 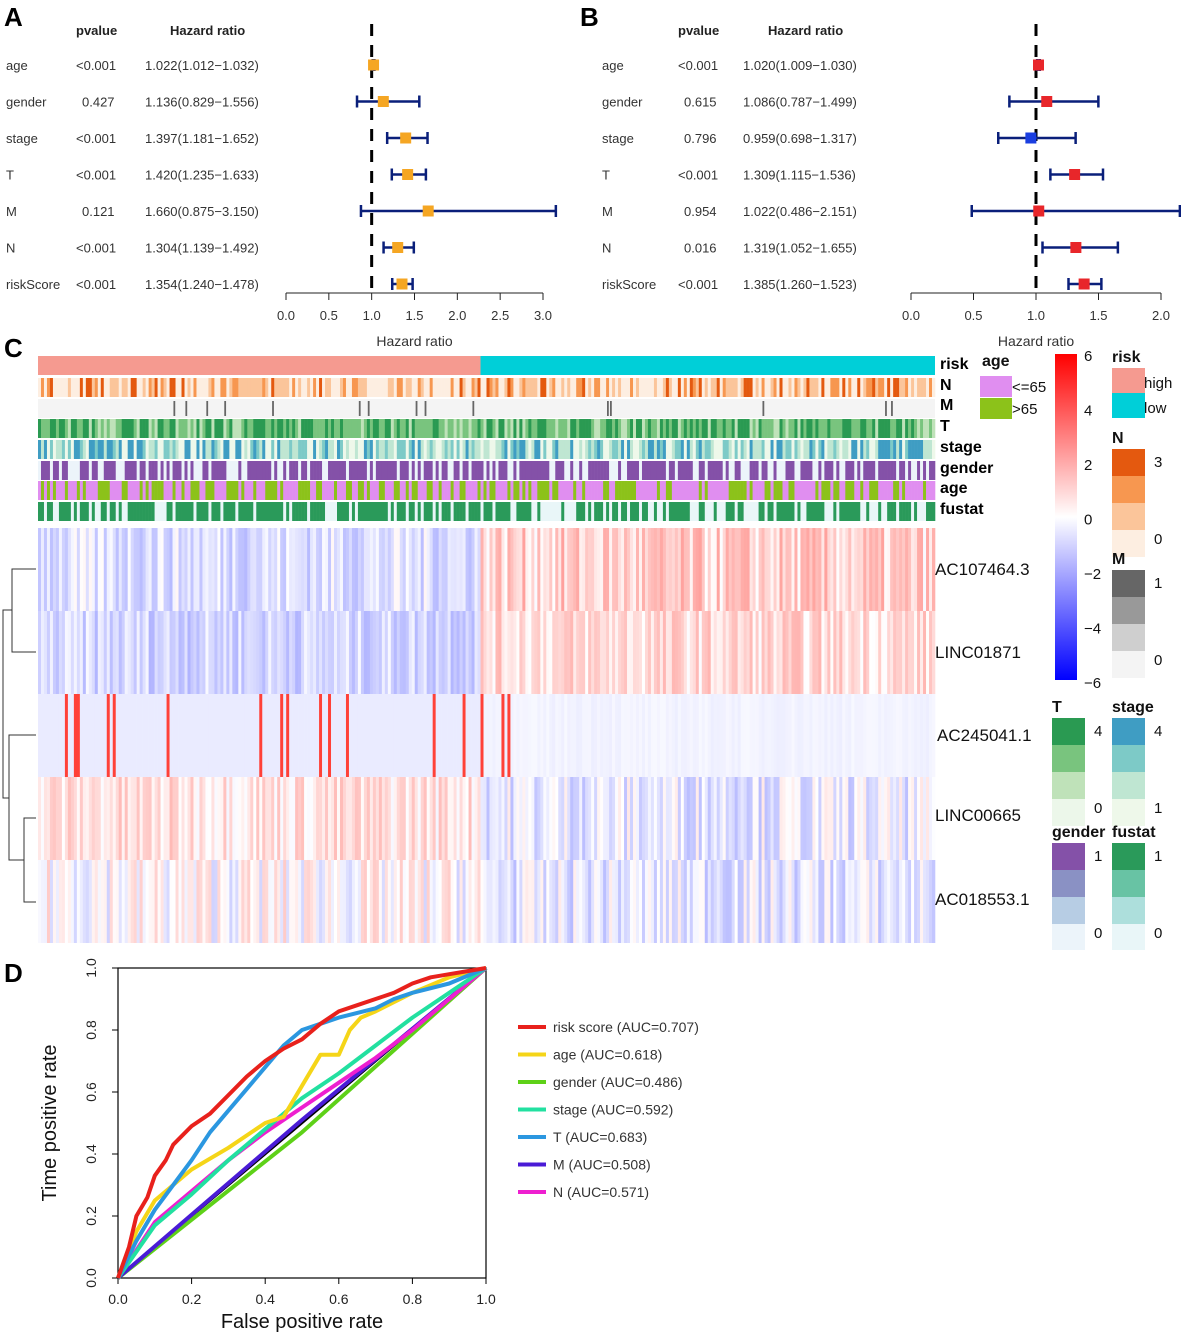 What do you see at coordinates (486, 408) in the screenshot?
I see `track-M-bg` at bounding box center [486, 408].